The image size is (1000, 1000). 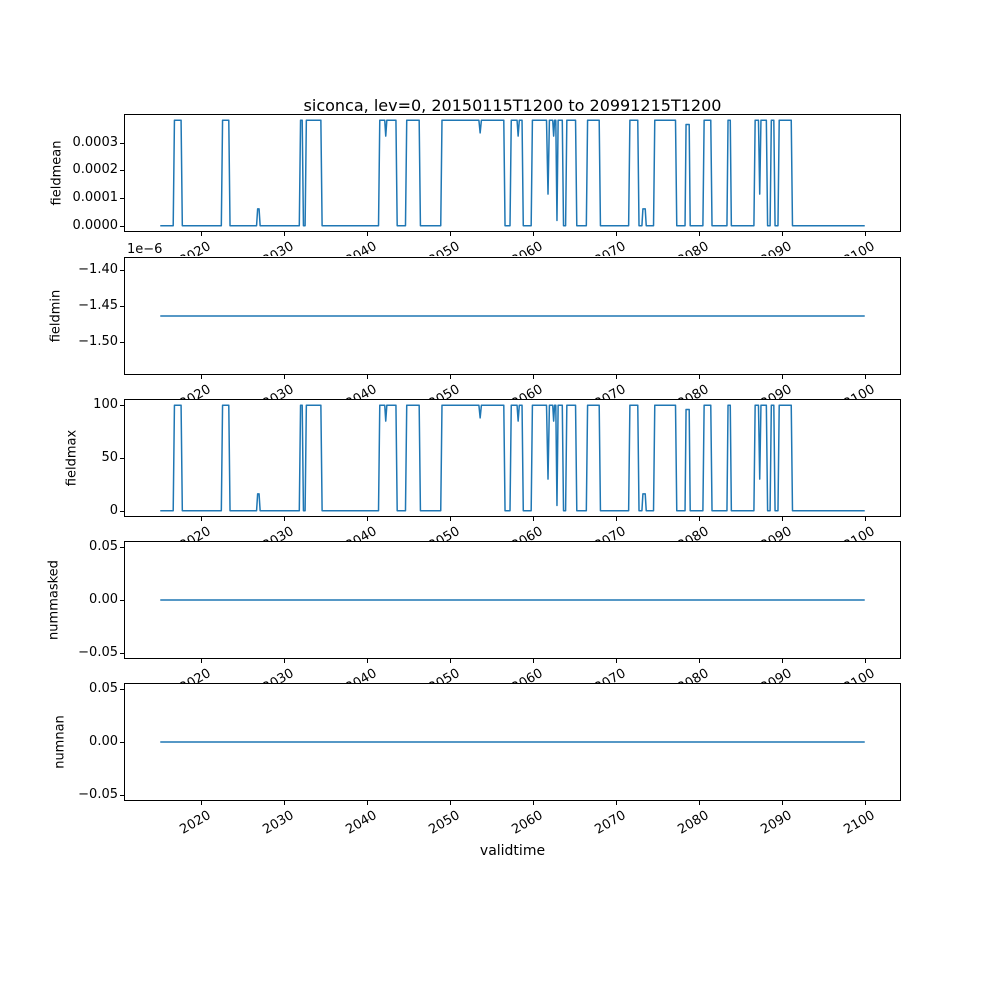 What do you see at coordinates (95, 170) in the screenshot?
I see `y-tick-label: 0.0002` at bounding box center [95, 170].